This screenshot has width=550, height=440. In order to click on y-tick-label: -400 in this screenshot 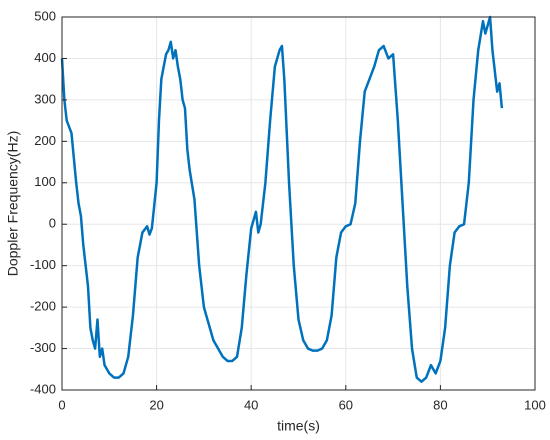, I will do `click(43, 388)`.